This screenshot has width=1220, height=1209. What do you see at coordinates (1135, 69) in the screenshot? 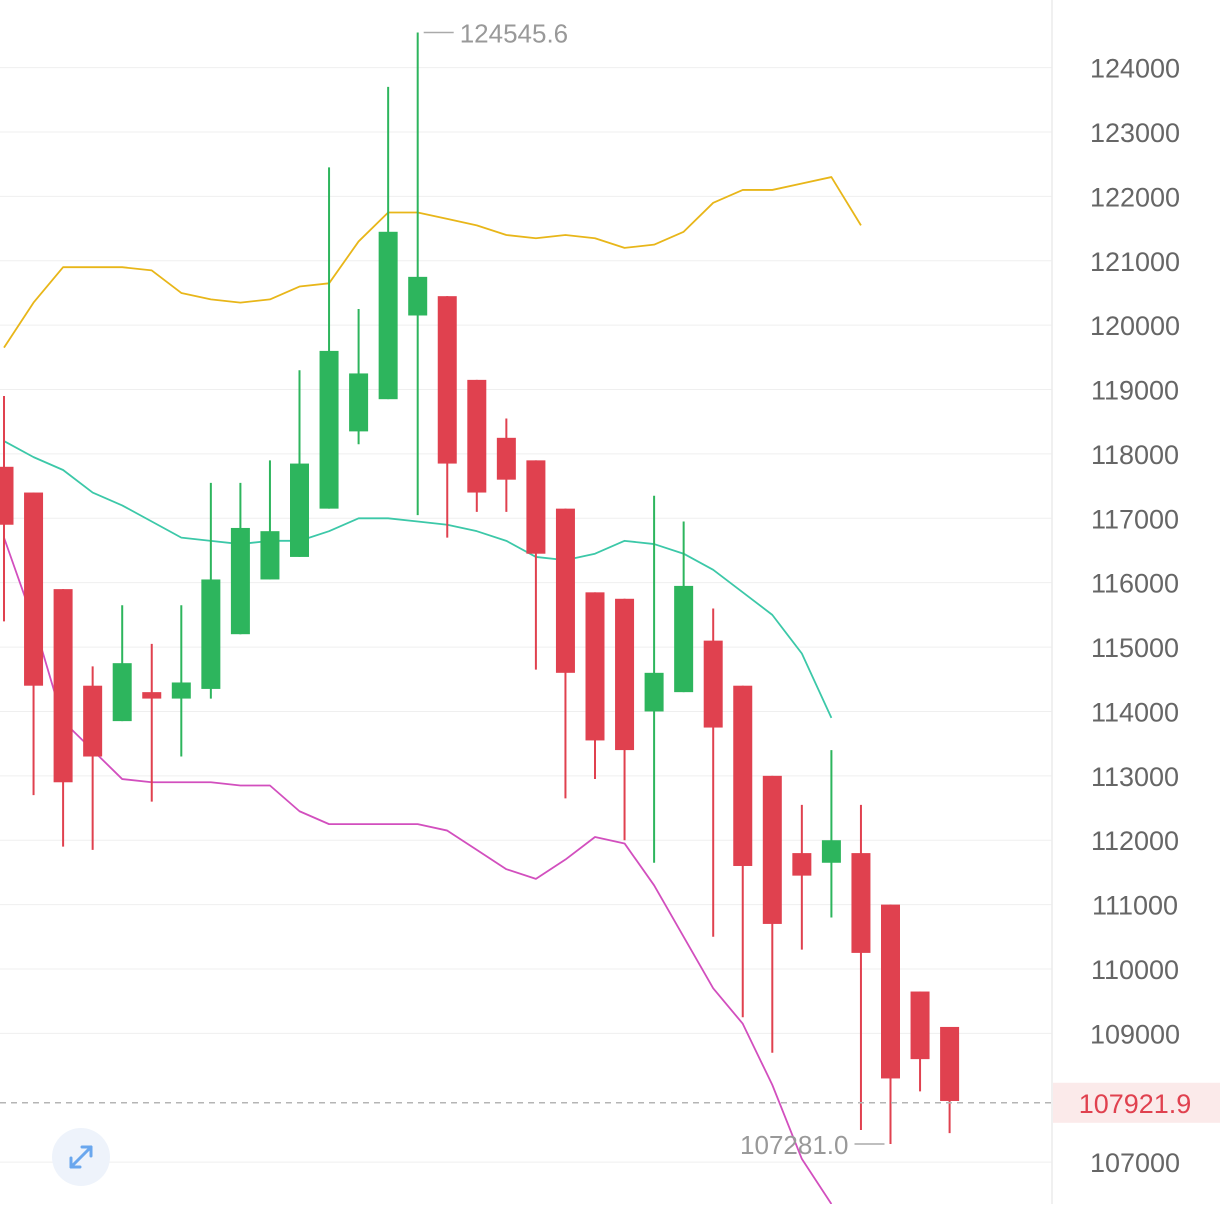
I see `y-tick-label: 124000` at bounding box center [1135, 69].